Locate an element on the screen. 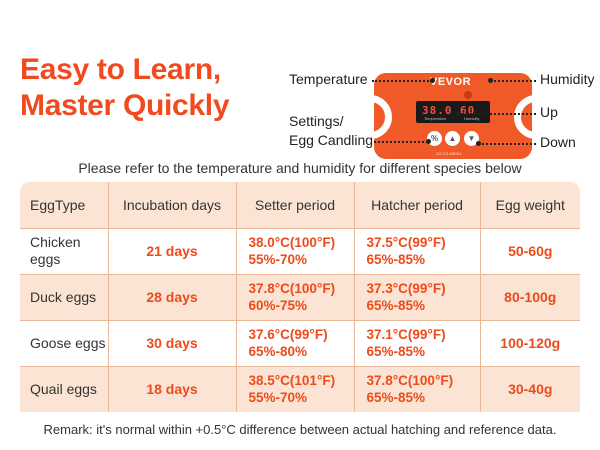 The width and height of the screenshot is (600, 450). up-button-icon: ▲ is located at coordinates (452, 138).